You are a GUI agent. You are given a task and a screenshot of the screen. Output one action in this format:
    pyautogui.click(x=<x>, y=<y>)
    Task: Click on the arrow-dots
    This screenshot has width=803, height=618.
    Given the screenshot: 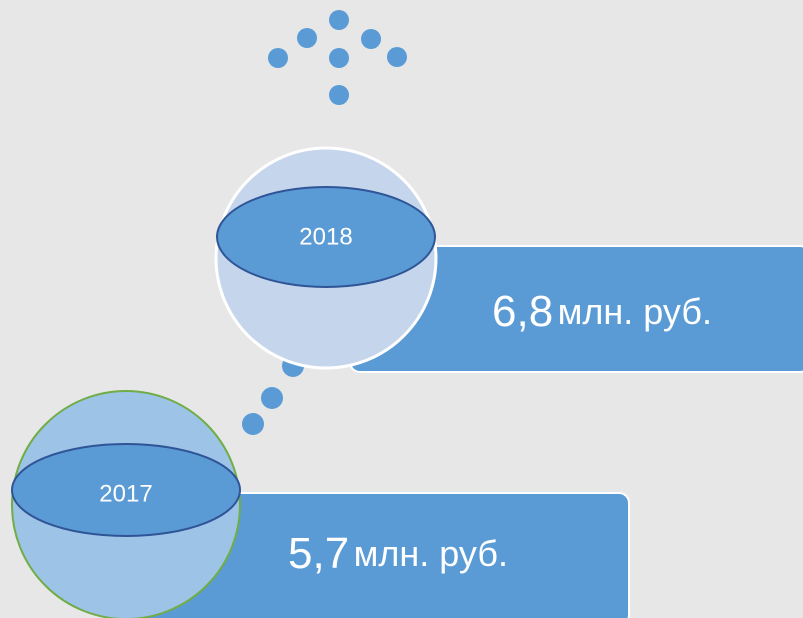 What is the action you would take?
    pyautogui.click(x=337, y=57)
    